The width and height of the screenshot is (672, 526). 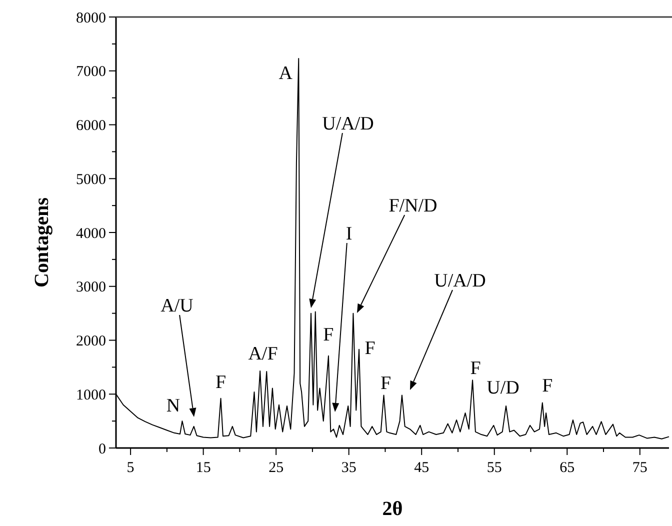 I want to click on annotation: N, so click(x=173, y=406).